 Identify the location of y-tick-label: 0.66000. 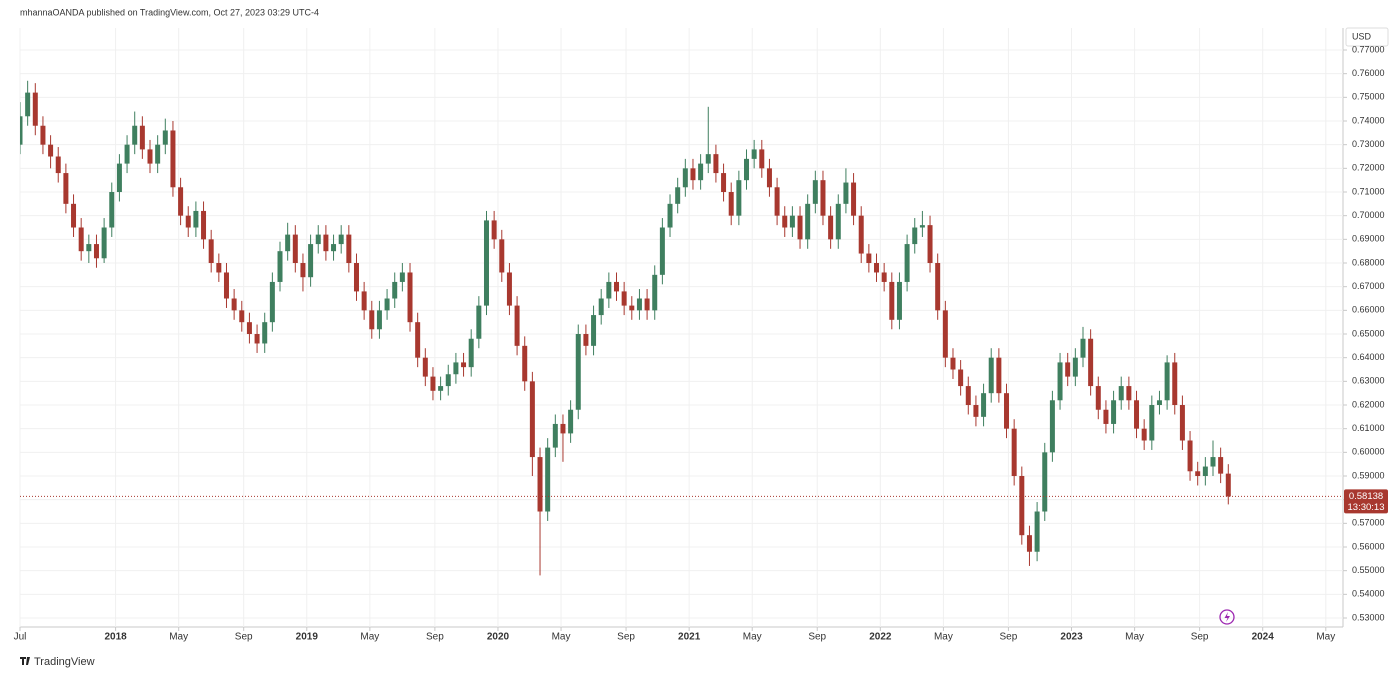
(1368, 310).